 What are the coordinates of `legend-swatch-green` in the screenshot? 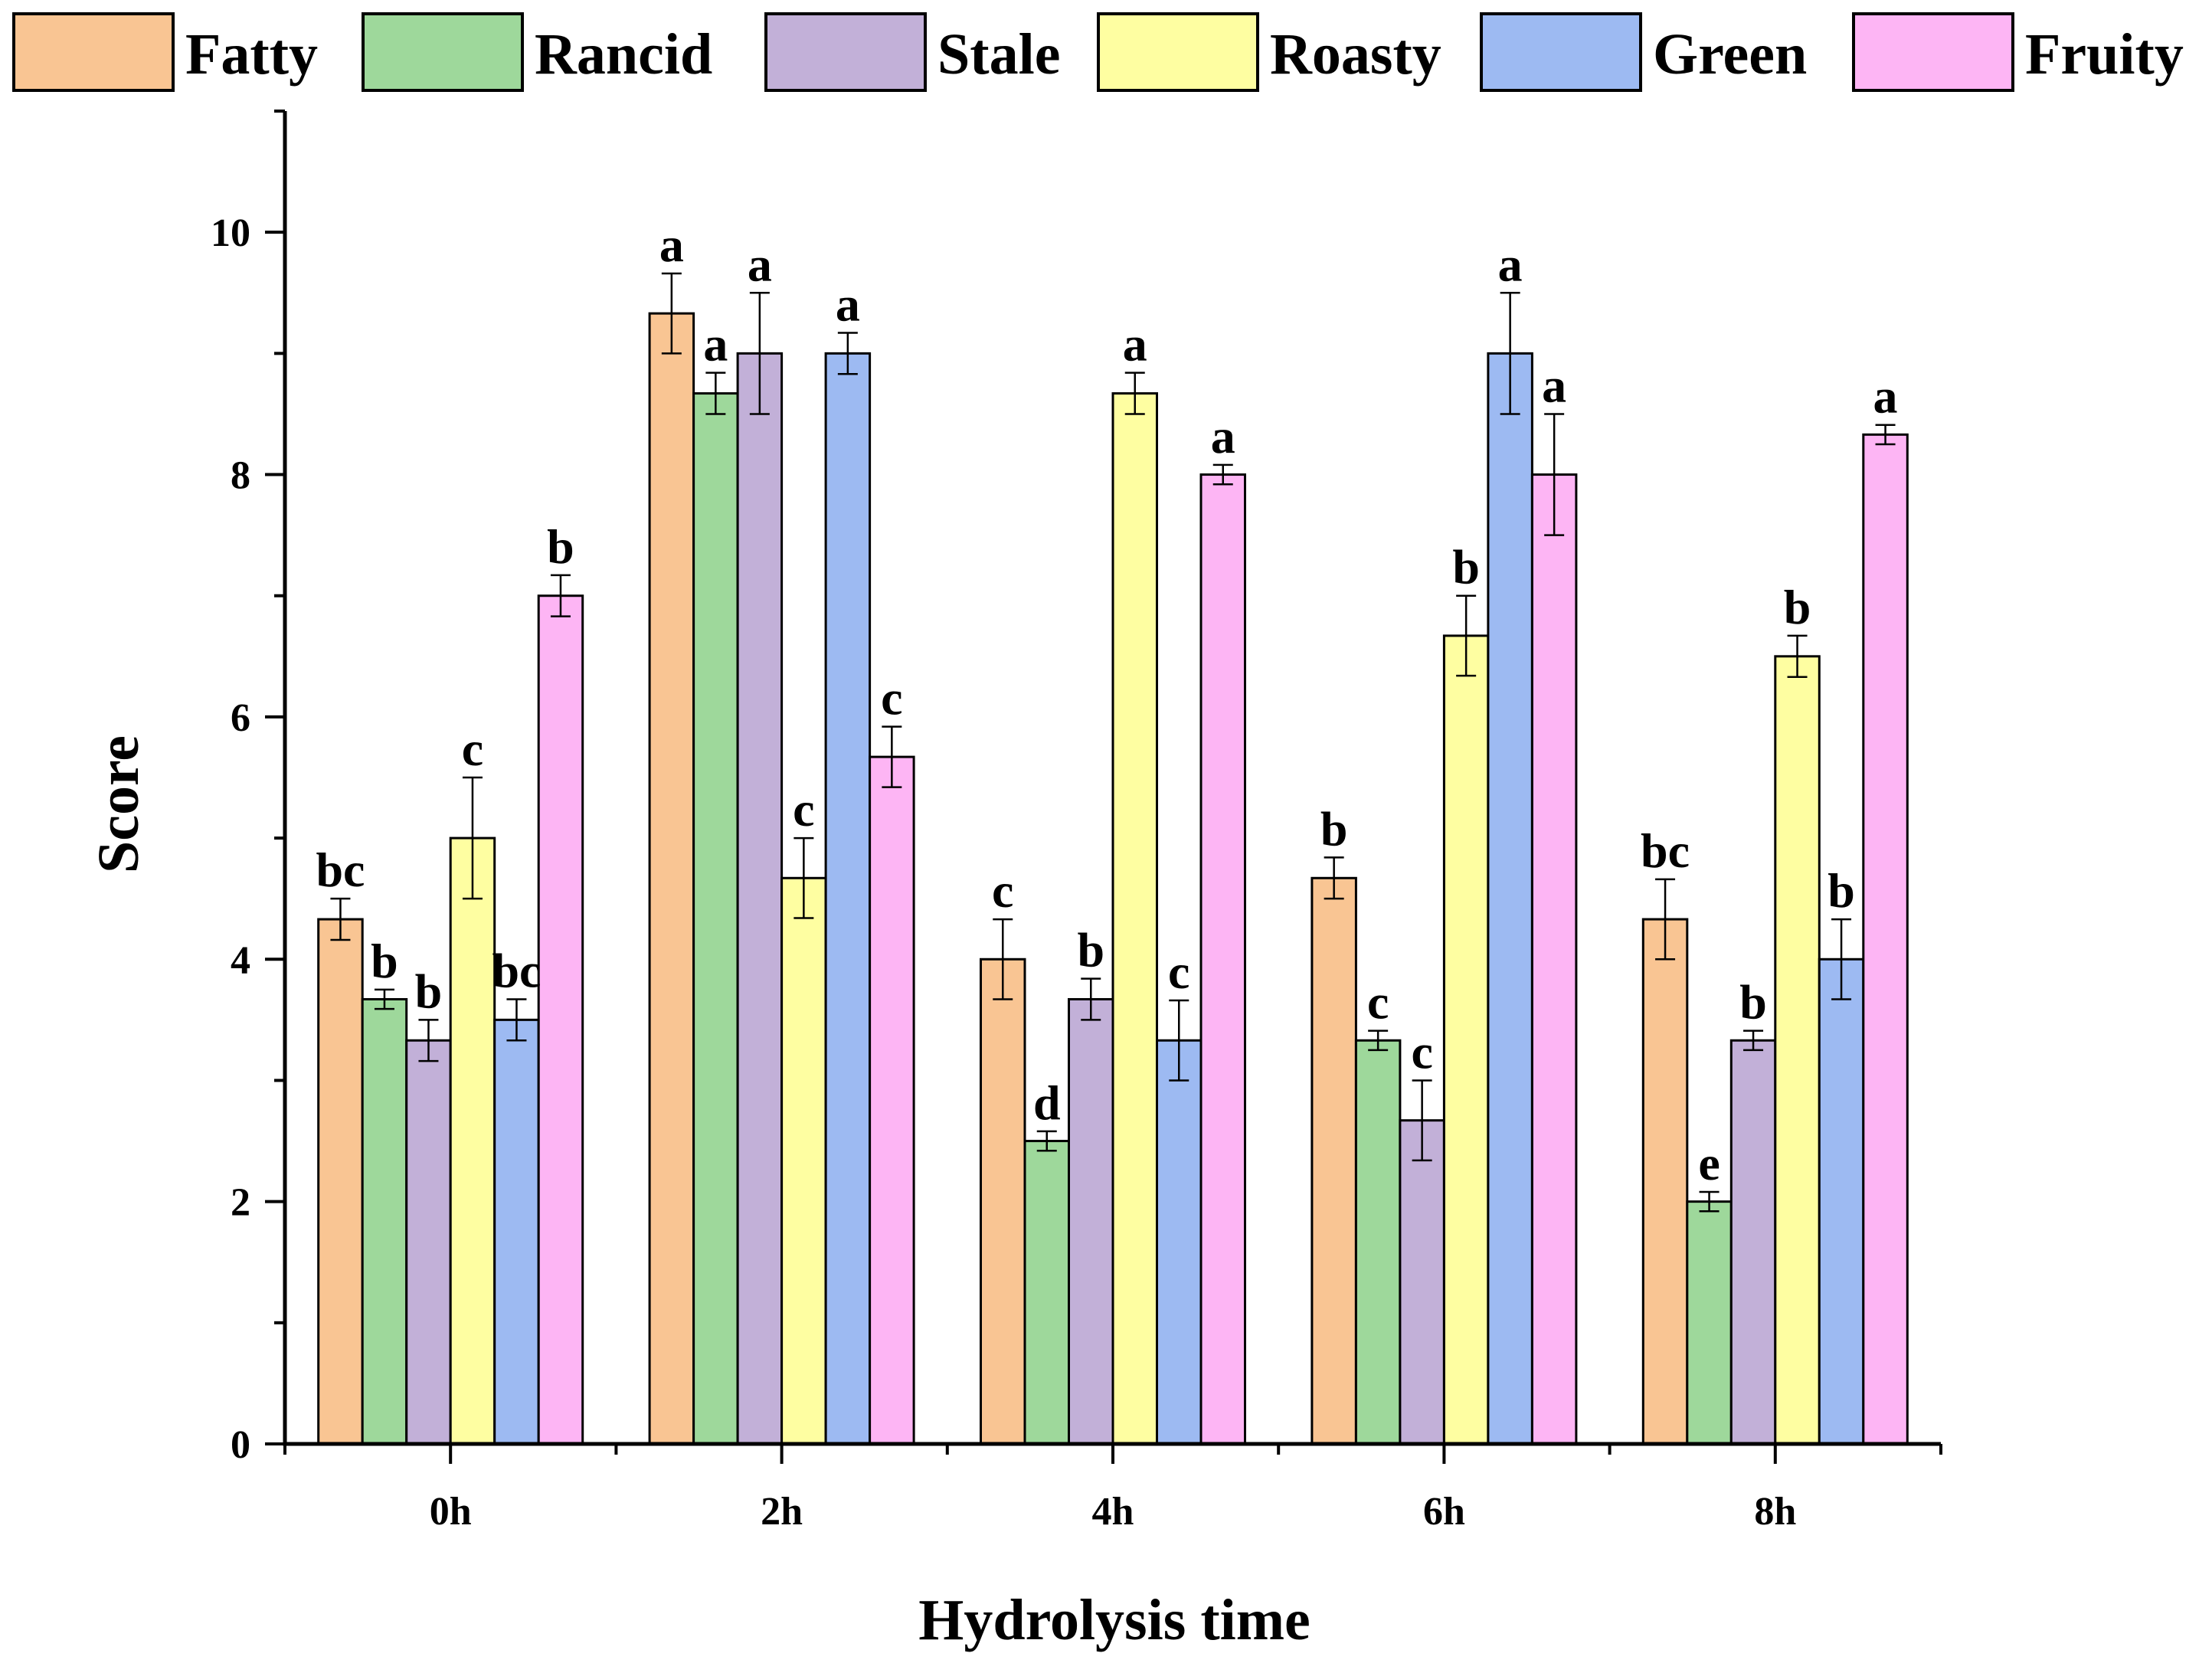 It's located at (1561, 52).